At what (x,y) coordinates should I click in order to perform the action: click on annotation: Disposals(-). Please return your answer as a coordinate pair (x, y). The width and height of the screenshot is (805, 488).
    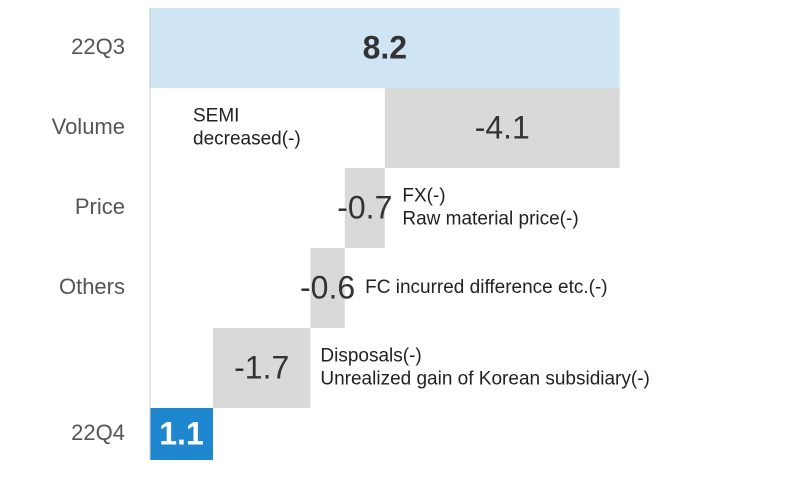
    Looking at the image, I should click on (370, 356).